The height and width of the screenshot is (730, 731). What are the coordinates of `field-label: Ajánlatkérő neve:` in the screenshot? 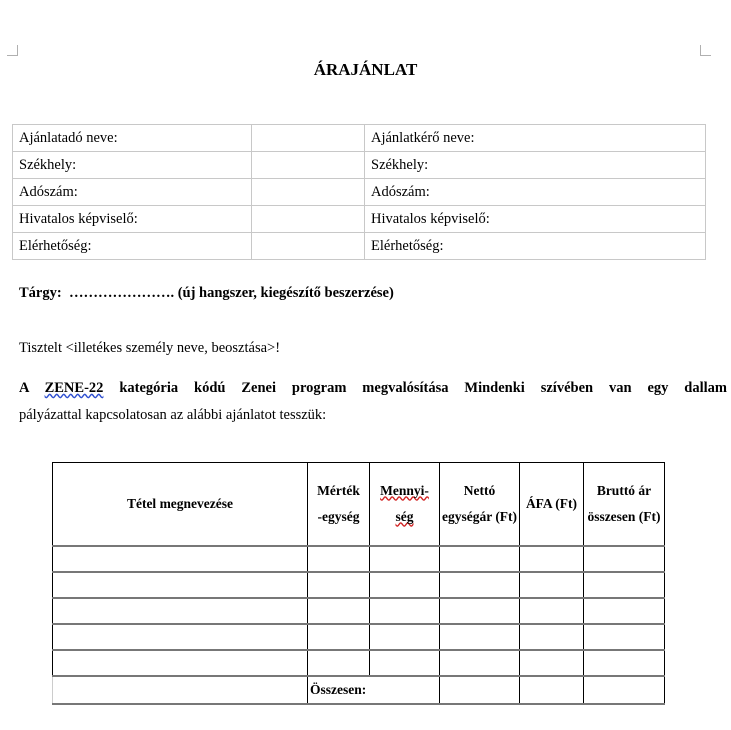 It's located at (535, 138).